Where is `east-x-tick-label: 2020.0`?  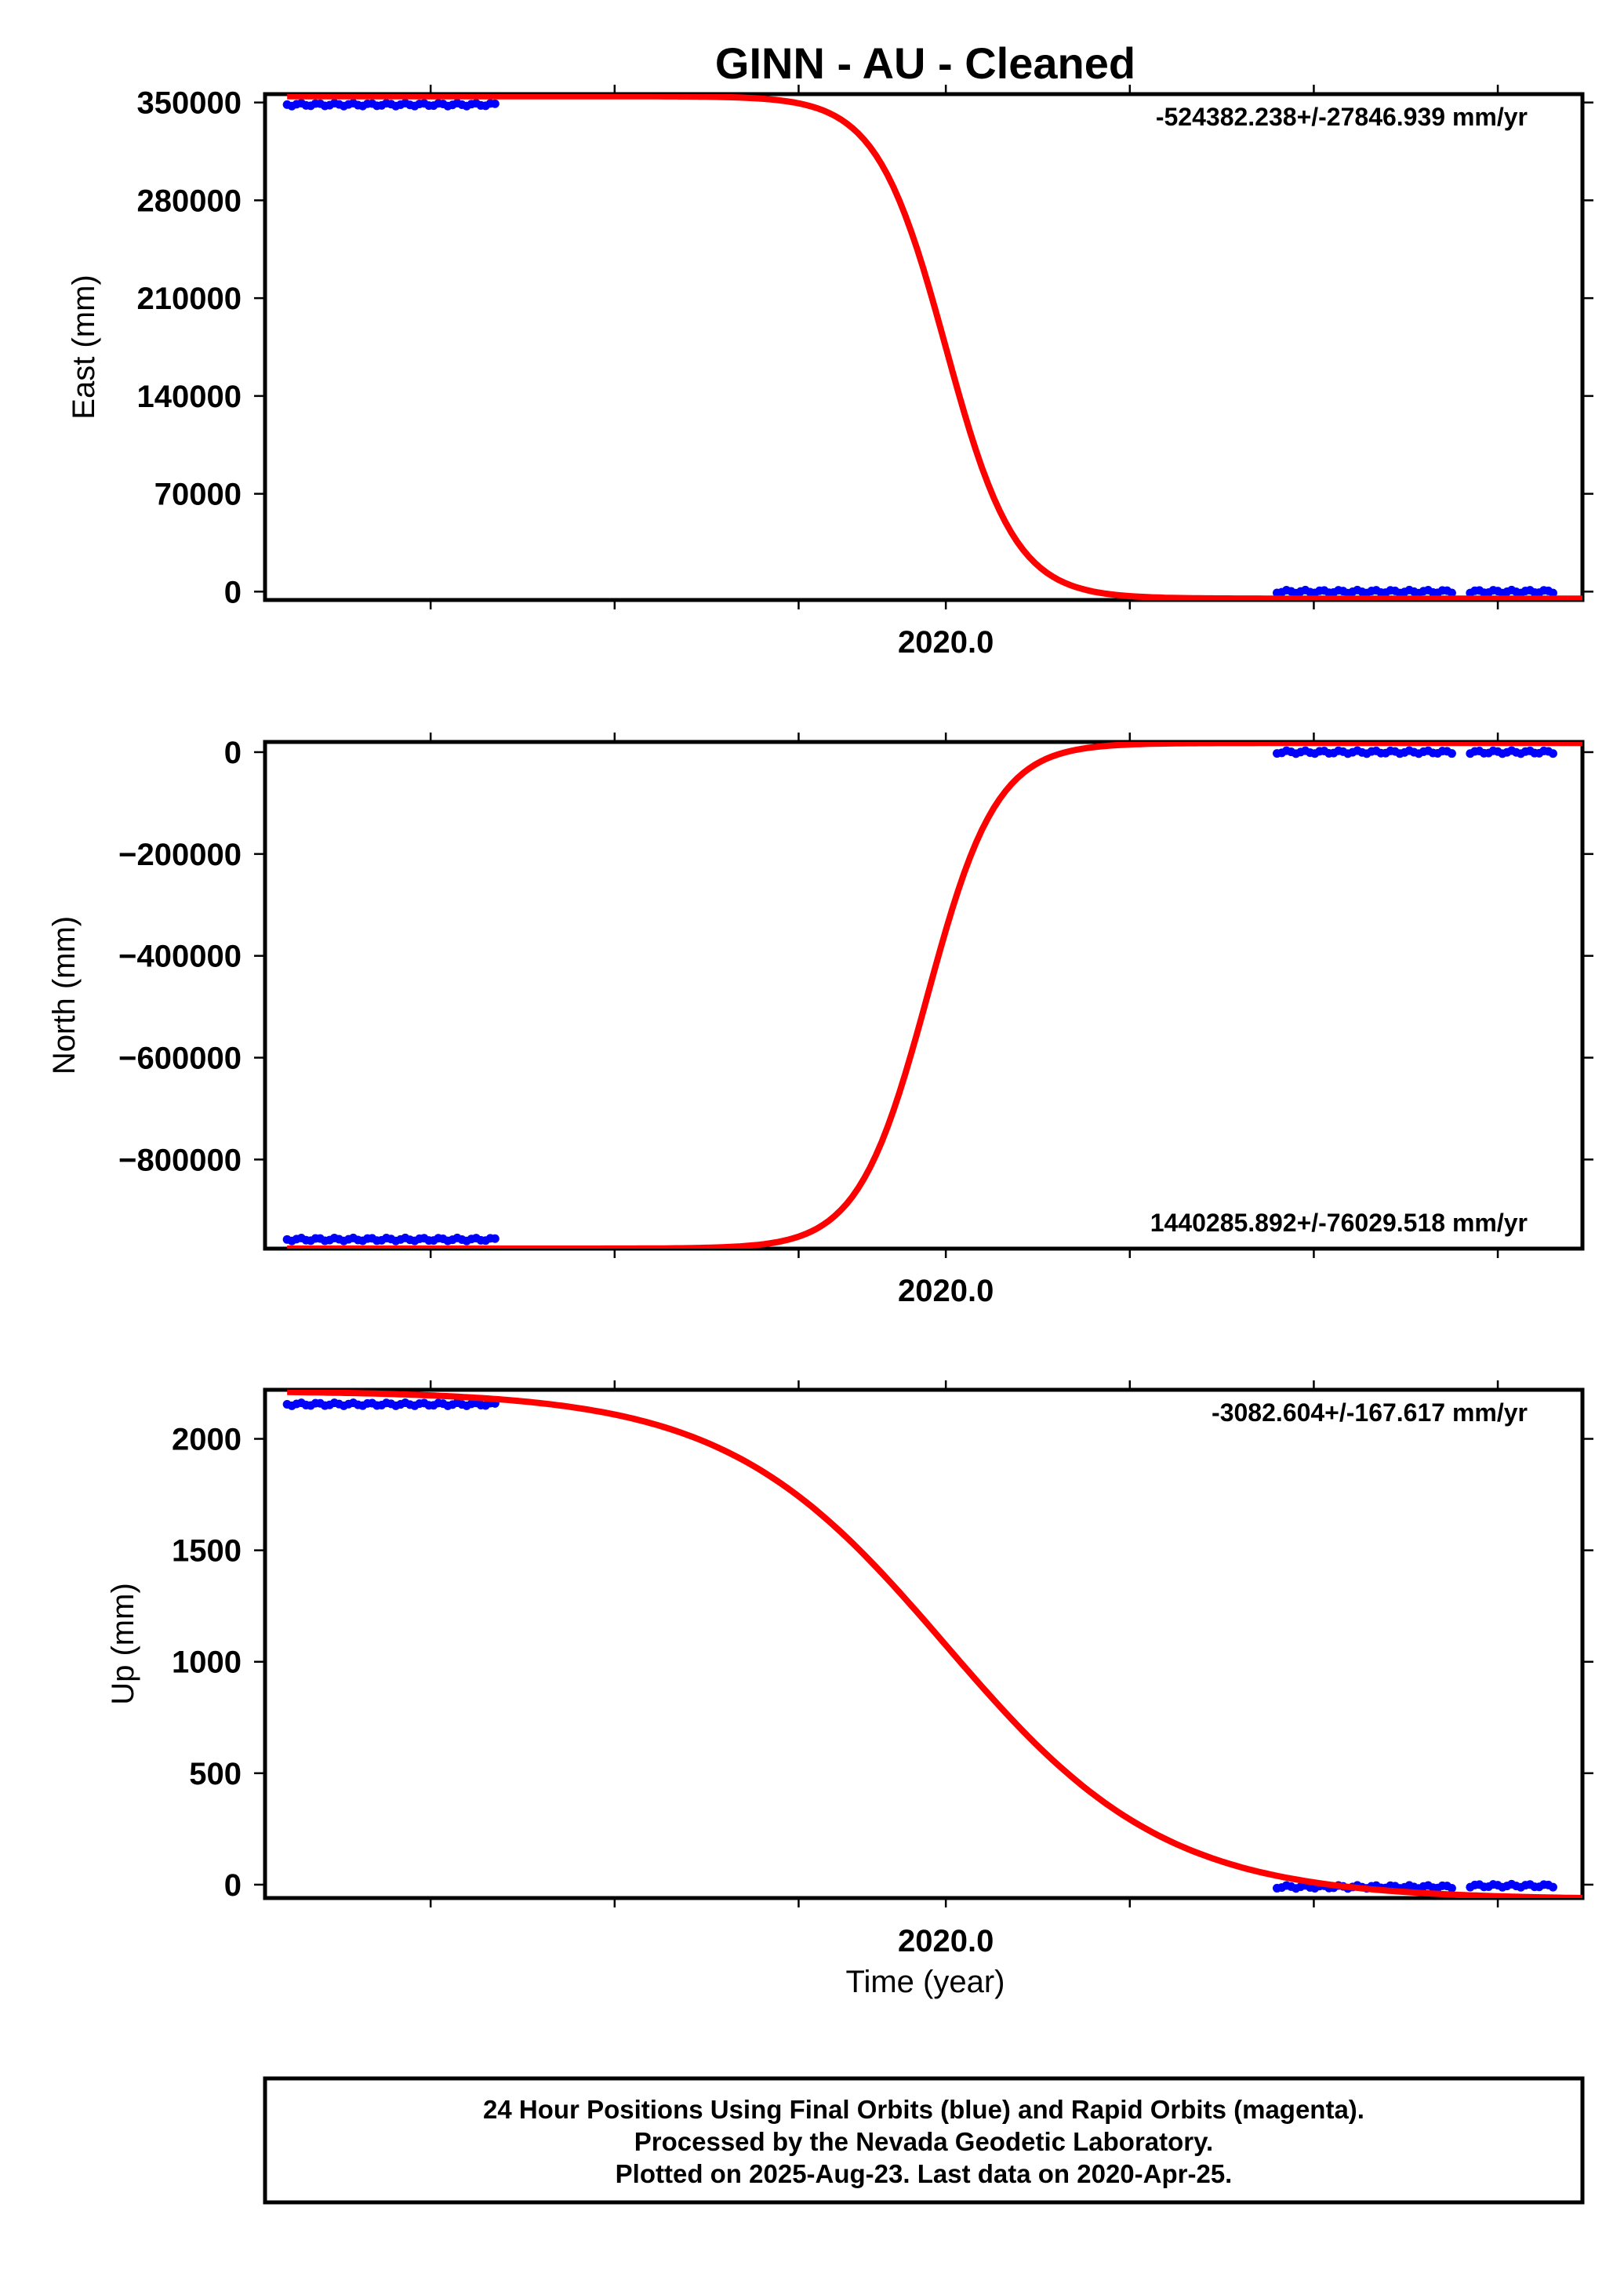 east-x-tick-label: 2020.0 is located at coordinates (946, 642).